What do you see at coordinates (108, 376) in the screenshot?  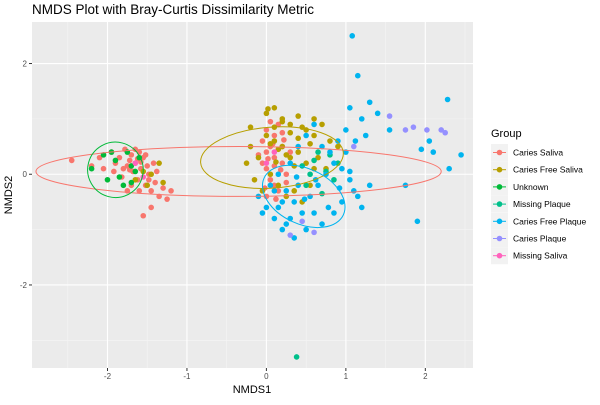 I see `x-tick-label: -2` at bounding box center [108, 376].